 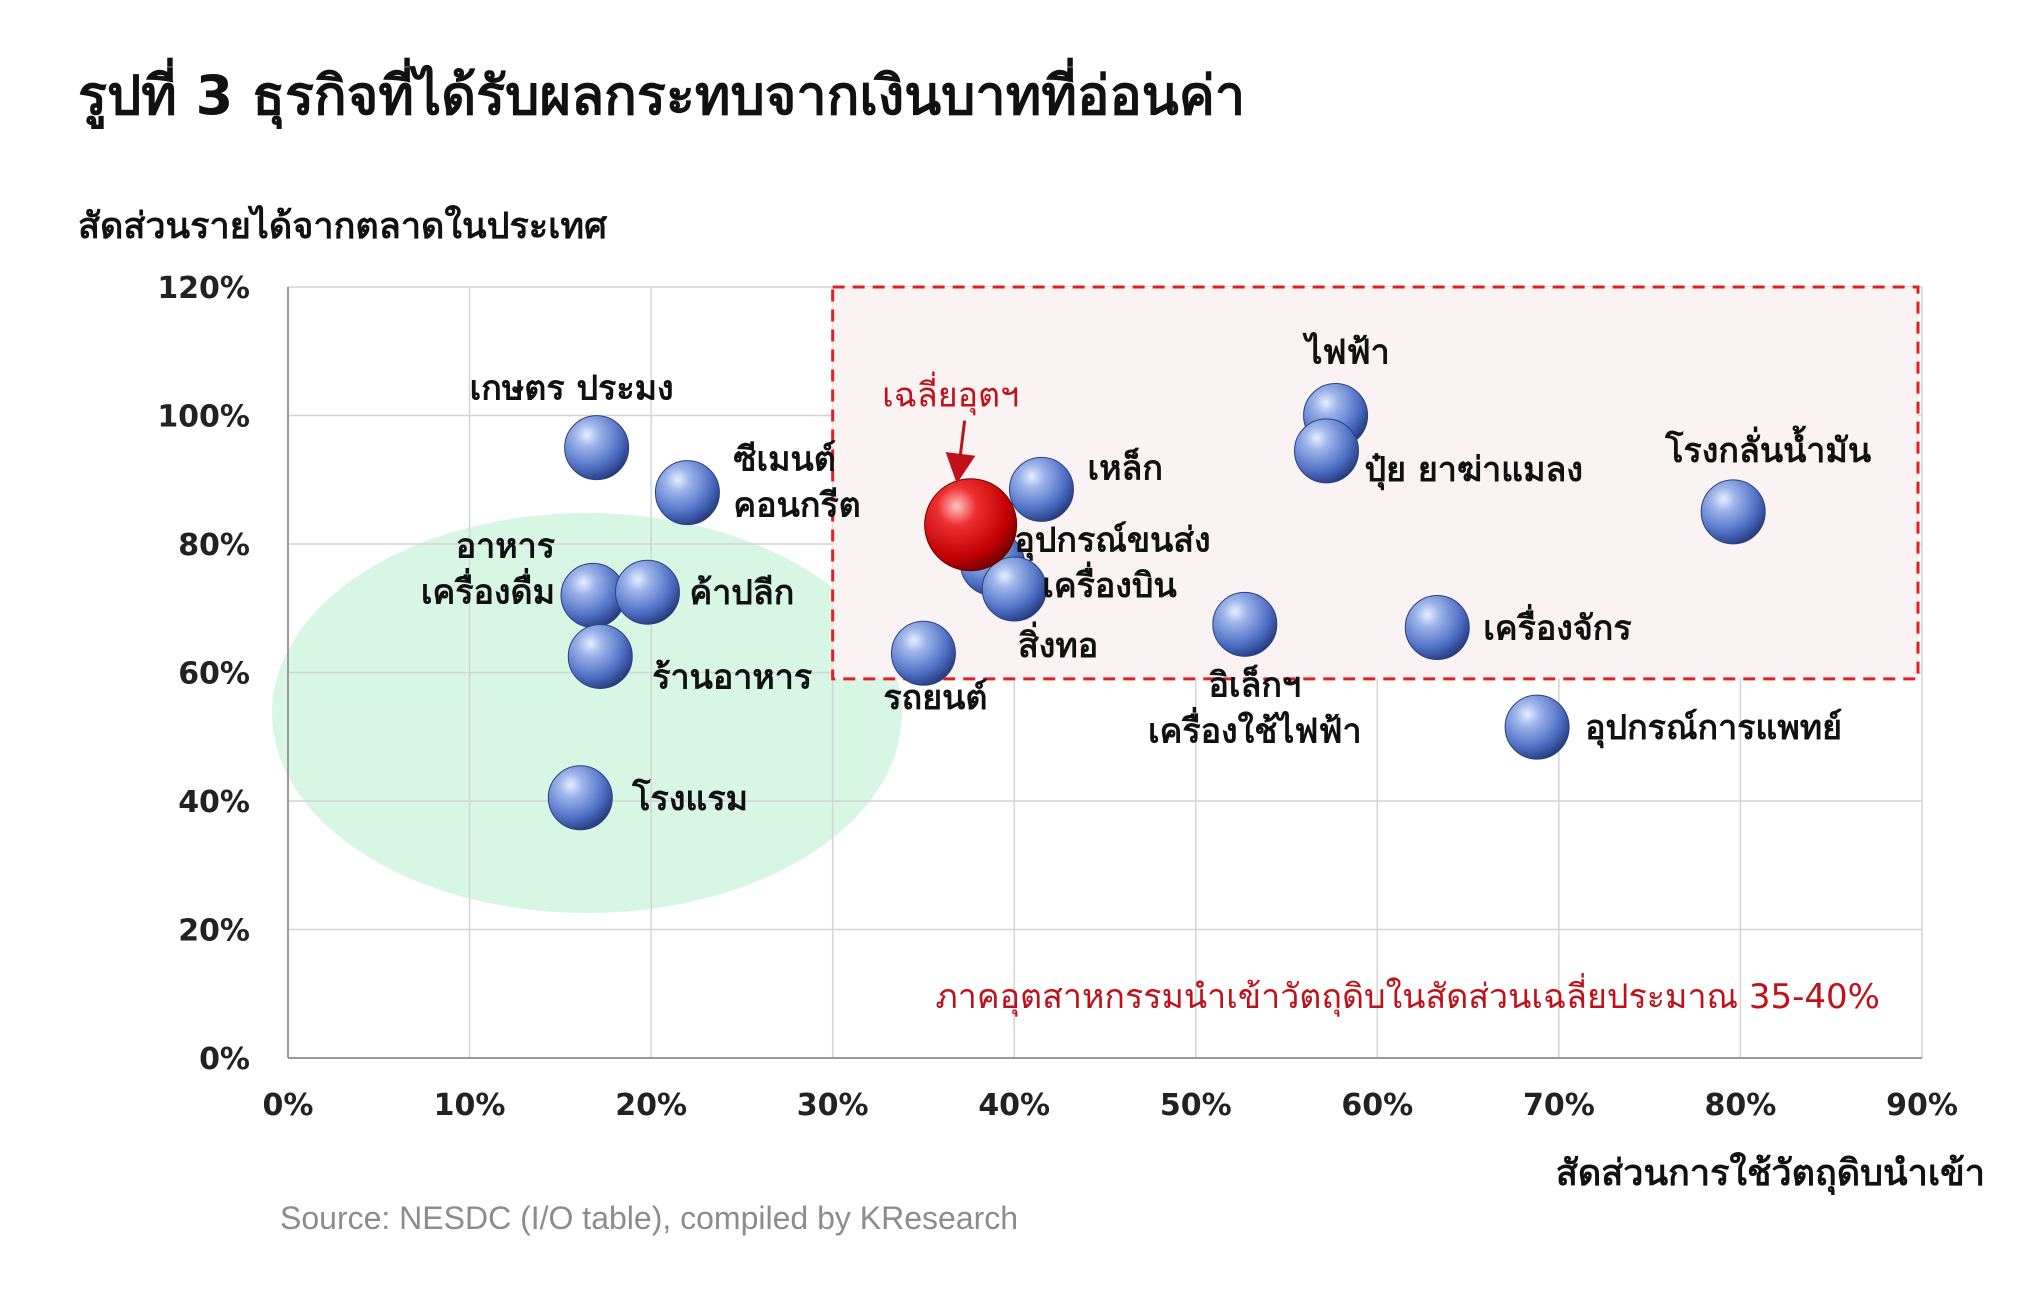 I want to click on y-axis-title: สัดส่วนรายได้จากตลาดในประเทศ, so click(x=343, y=225).